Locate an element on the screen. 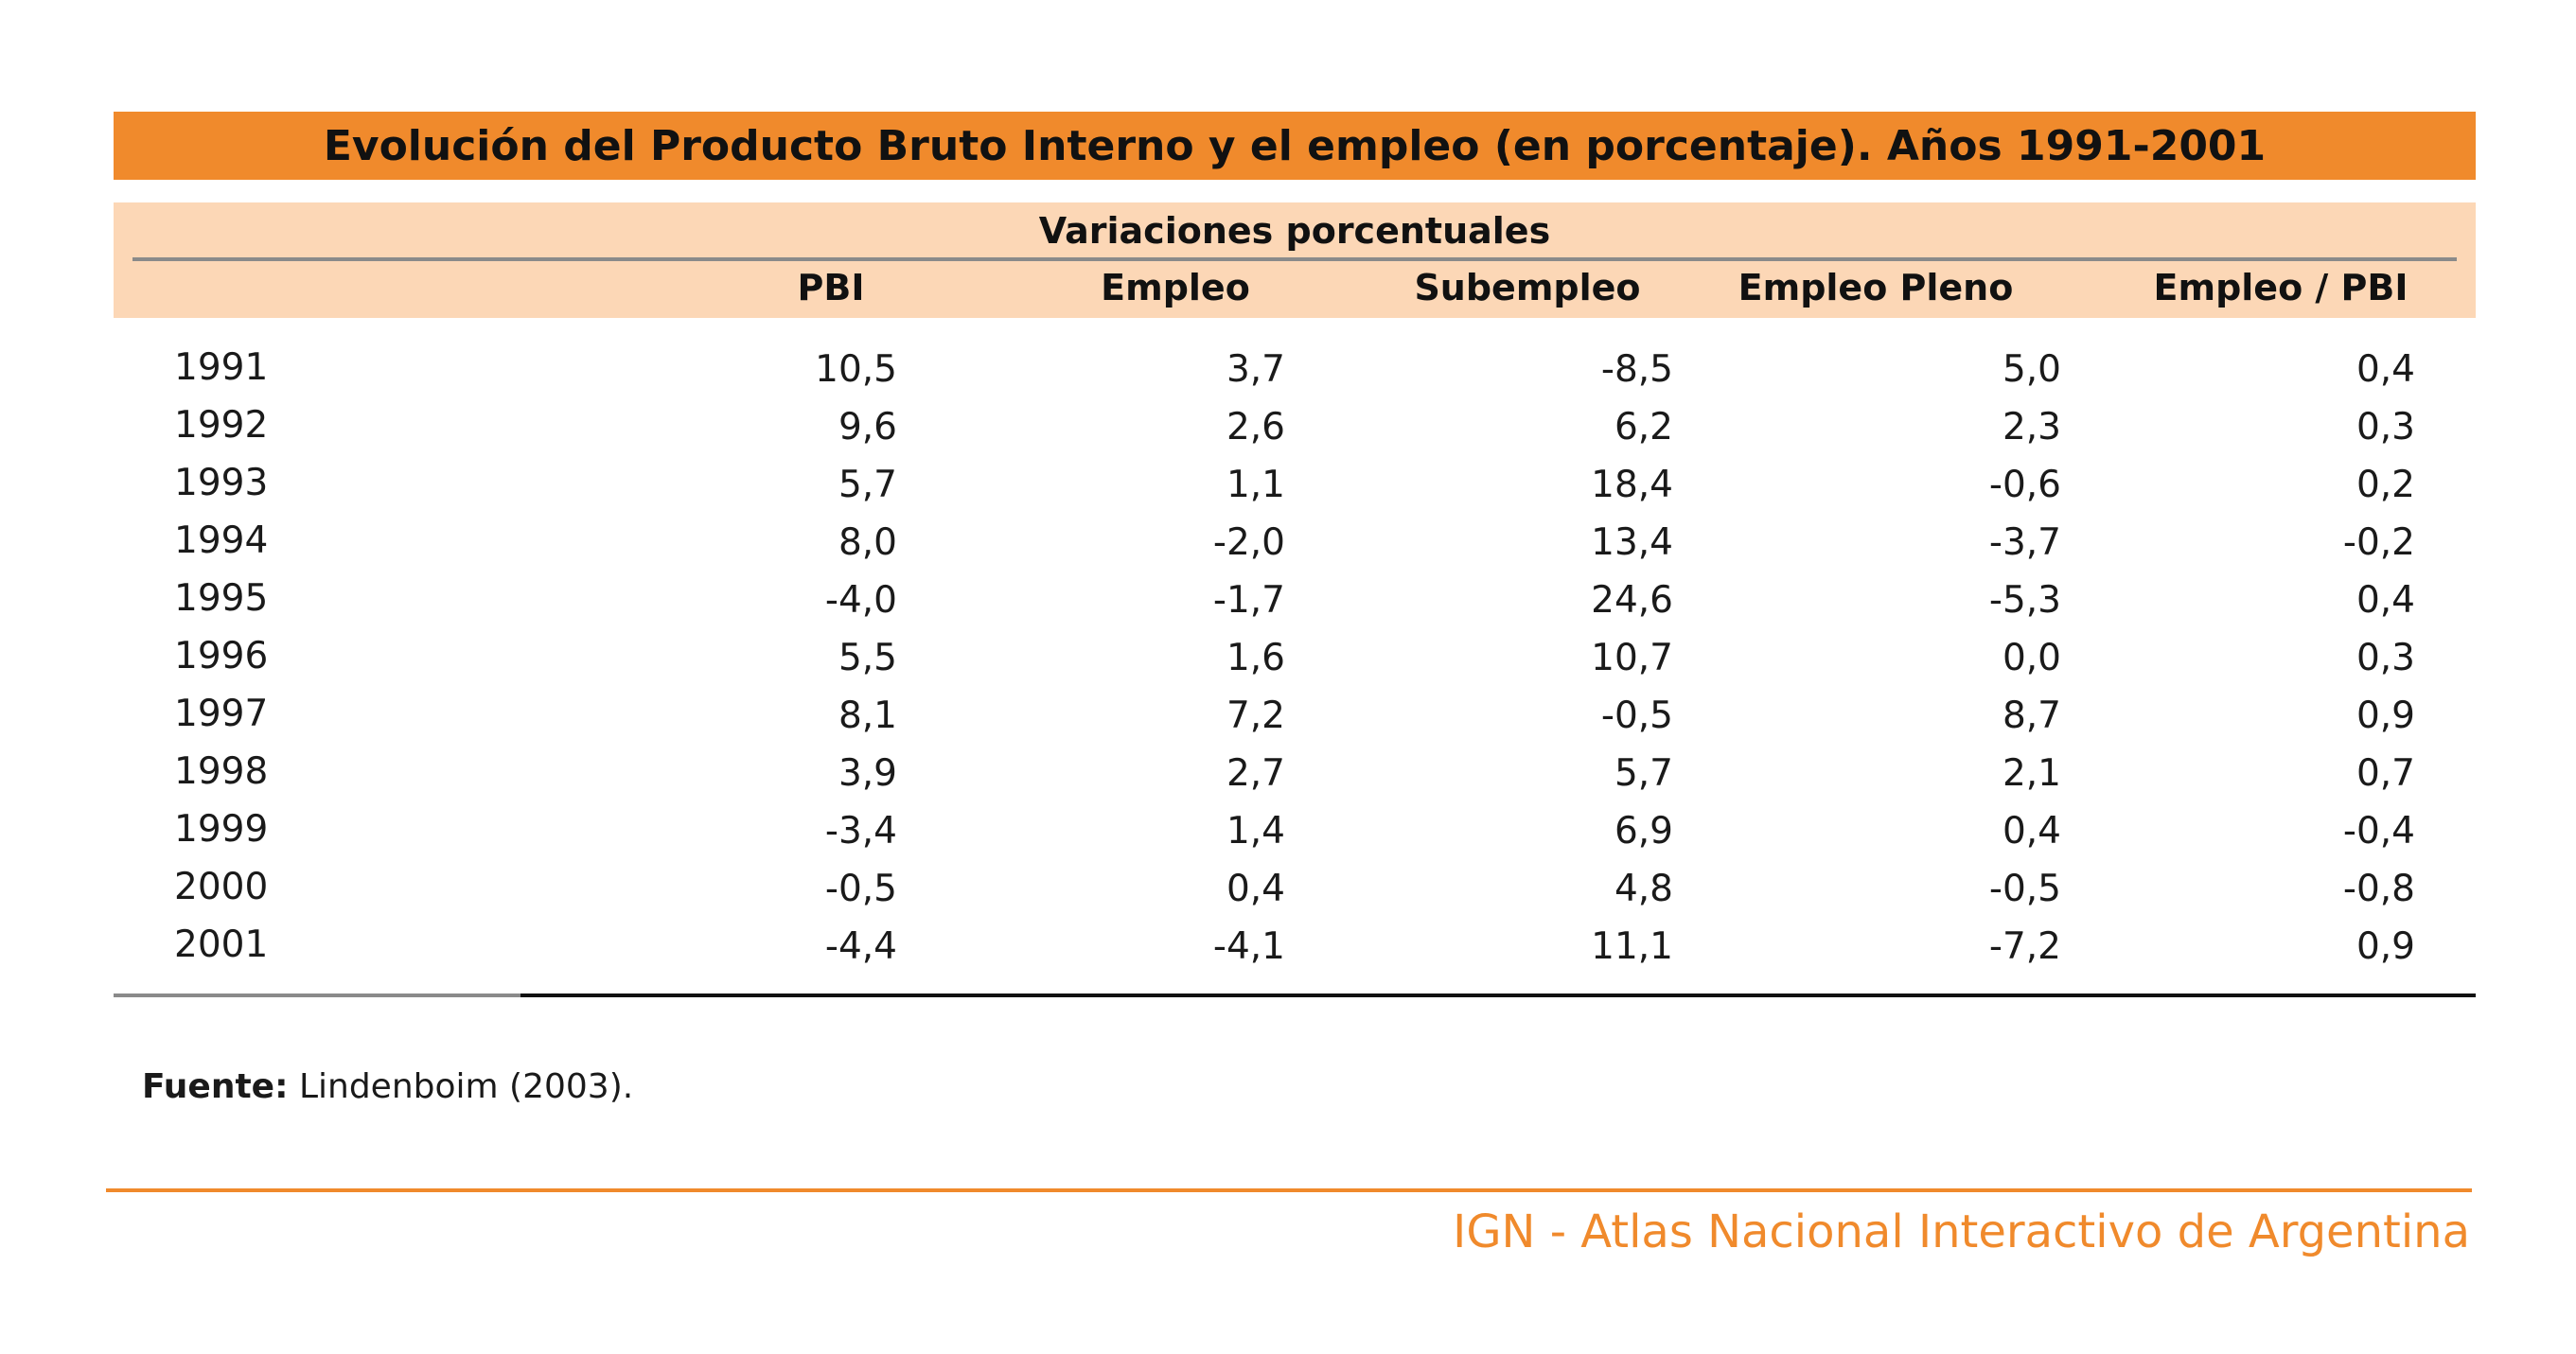 Image resolution: width=2576 pixels, height=1354 pixels. column-header: Subempleo is located at coordinates (1527, 287).